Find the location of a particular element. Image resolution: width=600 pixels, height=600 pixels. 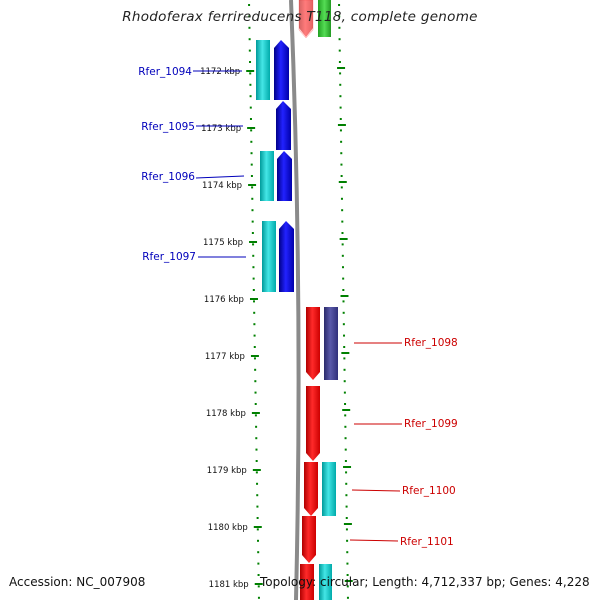

scale-label: 1176 kbp is located at coordinates (224, 300).